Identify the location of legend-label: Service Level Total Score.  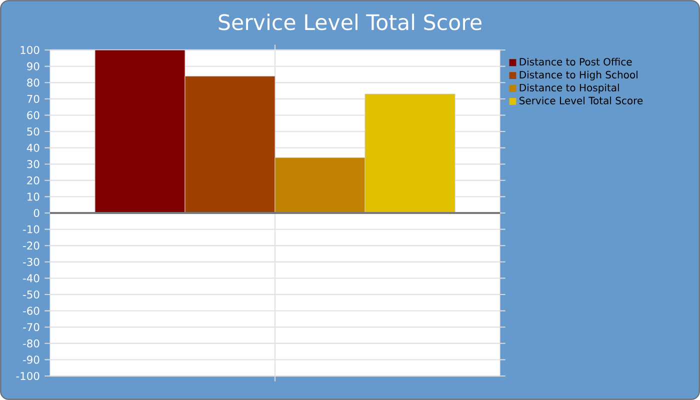
(581, 100).